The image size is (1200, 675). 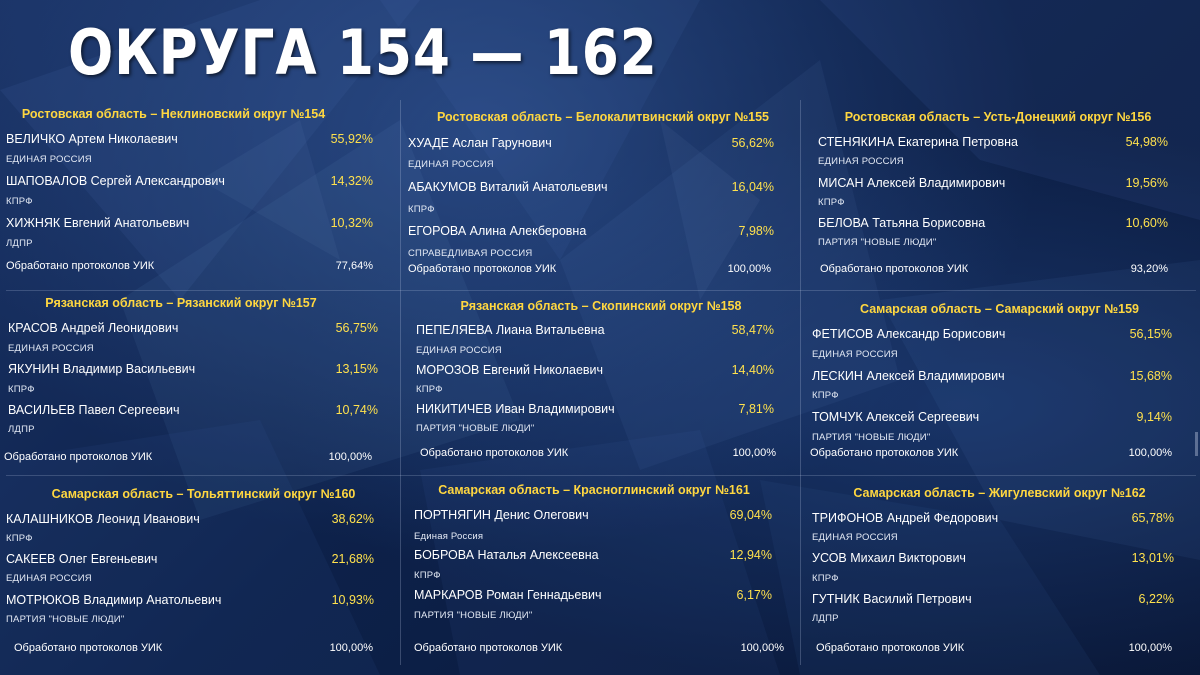 I want to click on candidate-percent: 56,75%, so click(x=356, y=328).